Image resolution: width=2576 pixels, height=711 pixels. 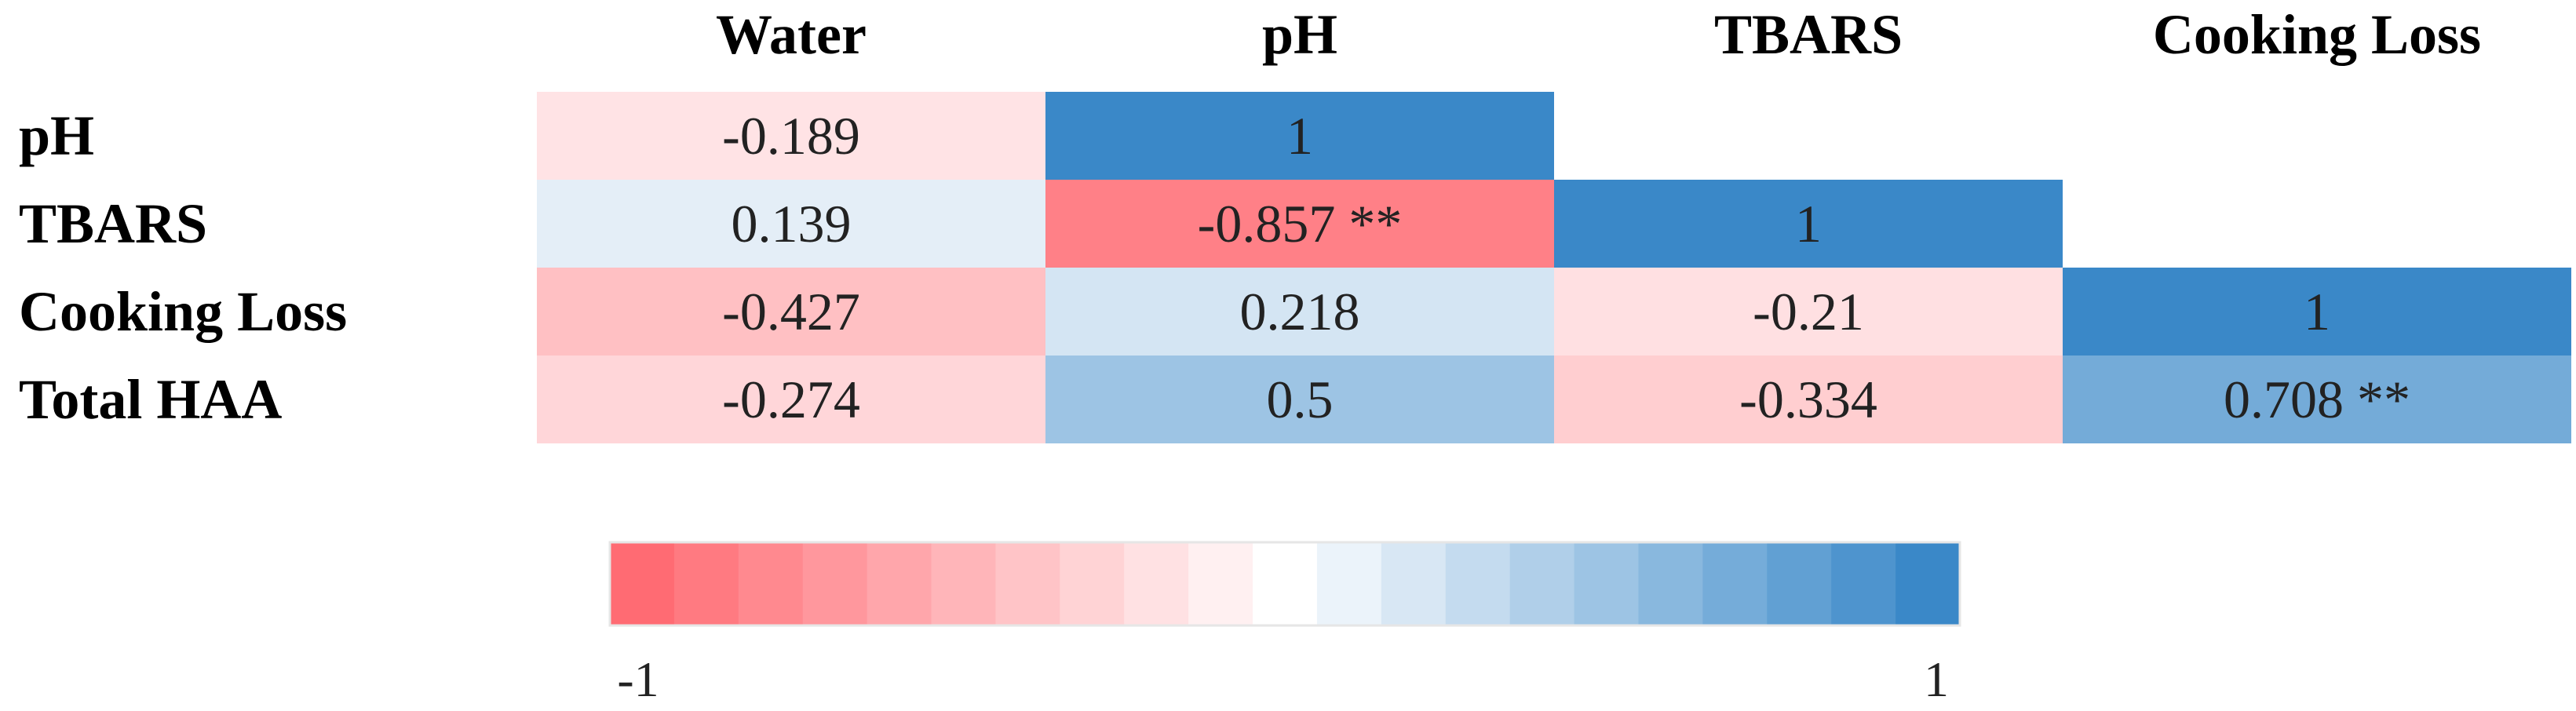 I want to click on cell-value-label: -0.427, so click(x=791, y=311).